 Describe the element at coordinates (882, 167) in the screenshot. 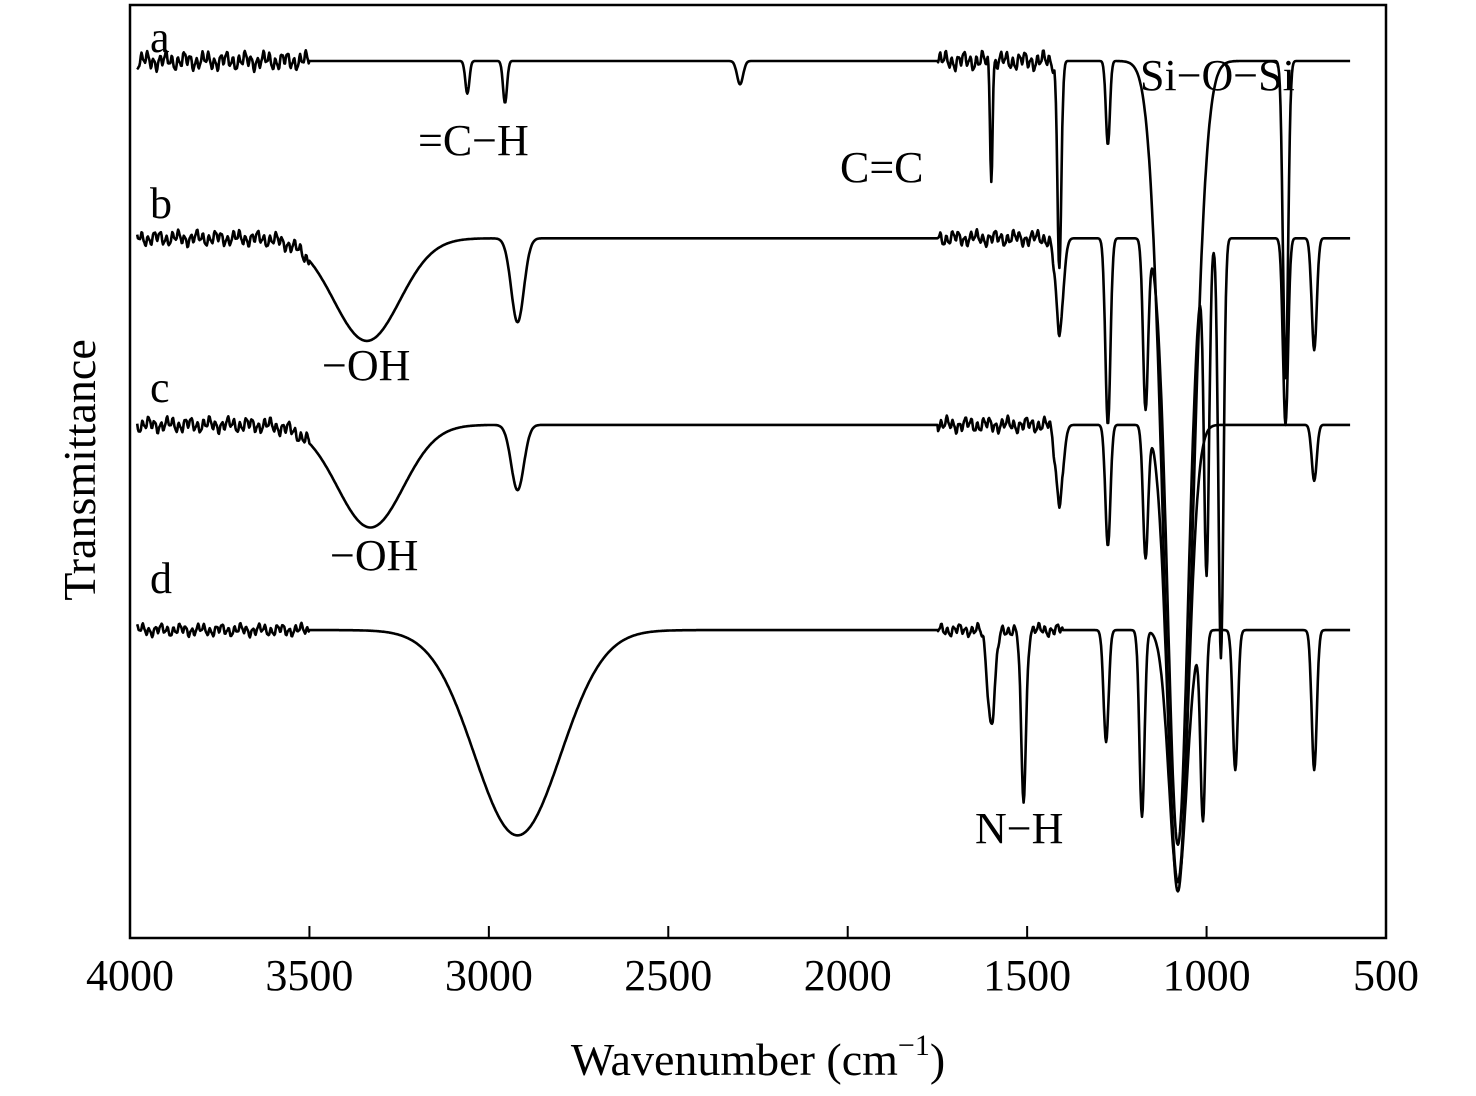

I see `annotation-cc: C=C` at that location.